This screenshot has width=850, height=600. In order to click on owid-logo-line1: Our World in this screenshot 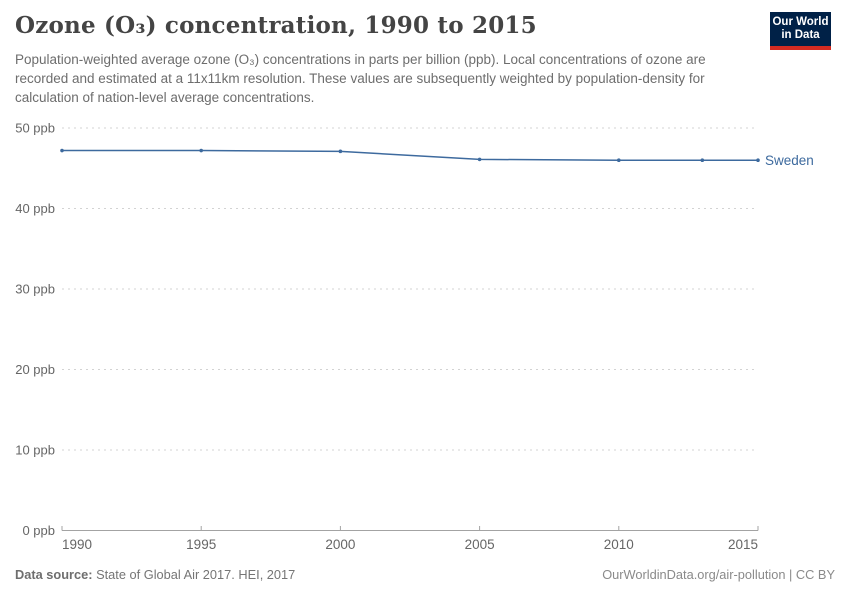, I will do `click(800, 22)`.